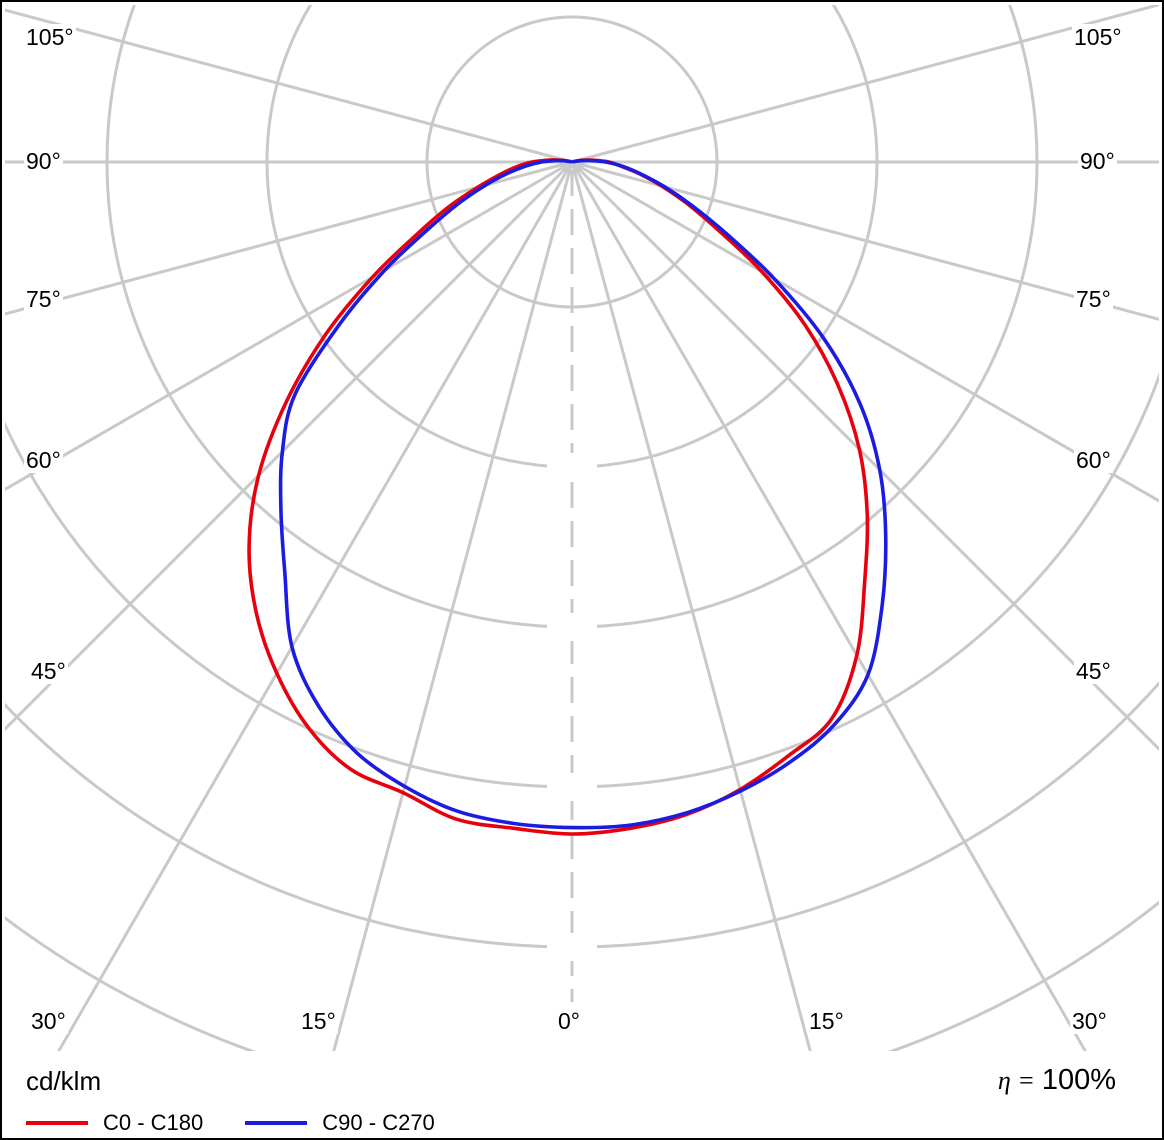 The height and width of the screenshot is (1140, 1164). What do you see at coordinates (1098, 37) in the screenshot?
I see `angle-label-right-105deg: 105°` at bounding box center [1098, 37].